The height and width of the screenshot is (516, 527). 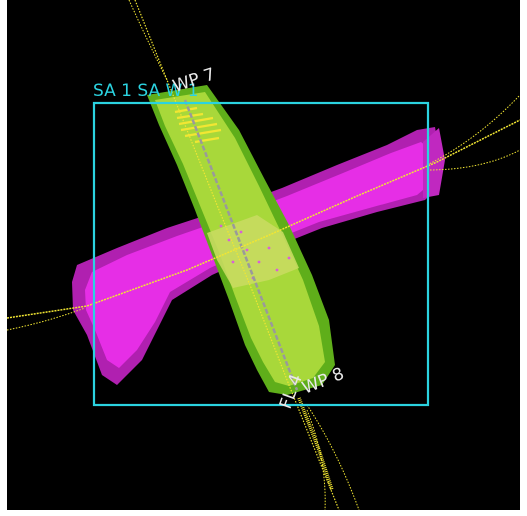 What do you see at coordinates (146, 91) in the screenshot?
I see `survey-area-label: SA 1 SA W 1` at bounding box center [146, 91].